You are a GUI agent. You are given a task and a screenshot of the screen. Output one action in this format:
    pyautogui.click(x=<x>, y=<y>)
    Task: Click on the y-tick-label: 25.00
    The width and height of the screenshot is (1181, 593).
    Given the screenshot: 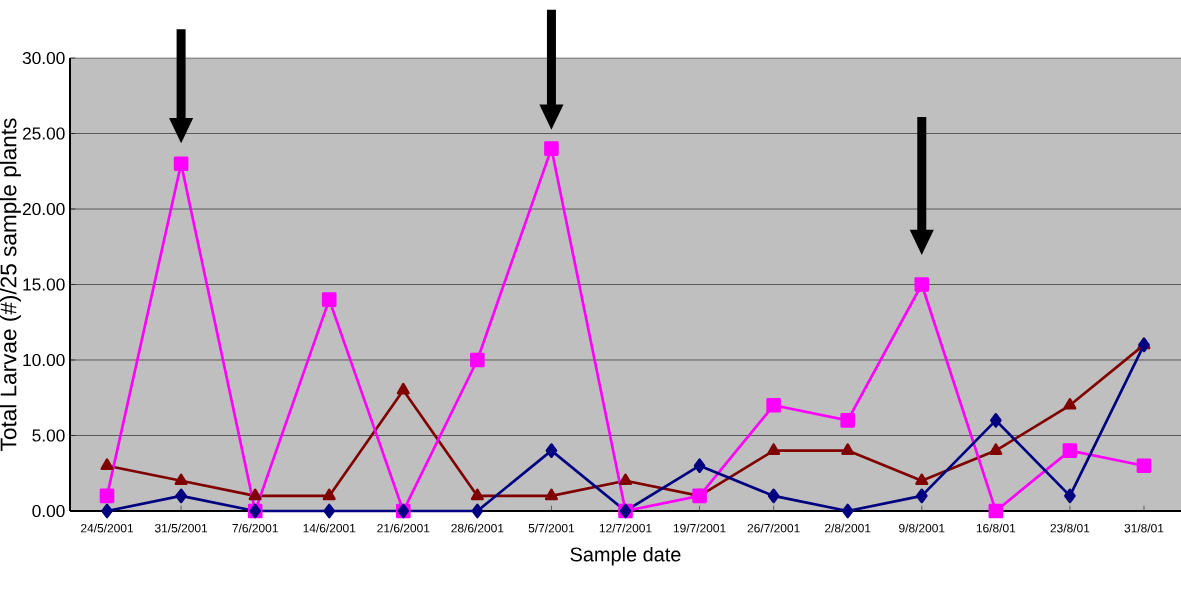 What is the action you would take?
    pyautogui.click(x=43, y=133)
    